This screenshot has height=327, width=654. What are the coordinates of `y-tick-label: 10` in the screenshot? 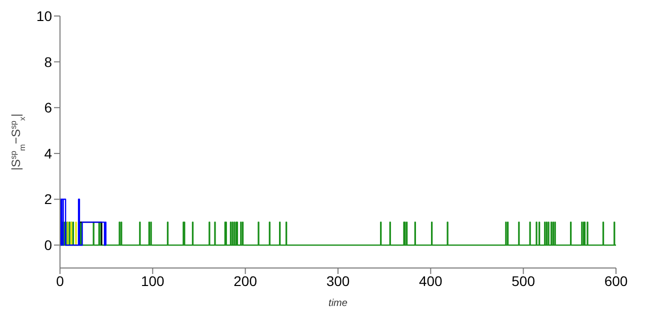 It's located at (44, 16).